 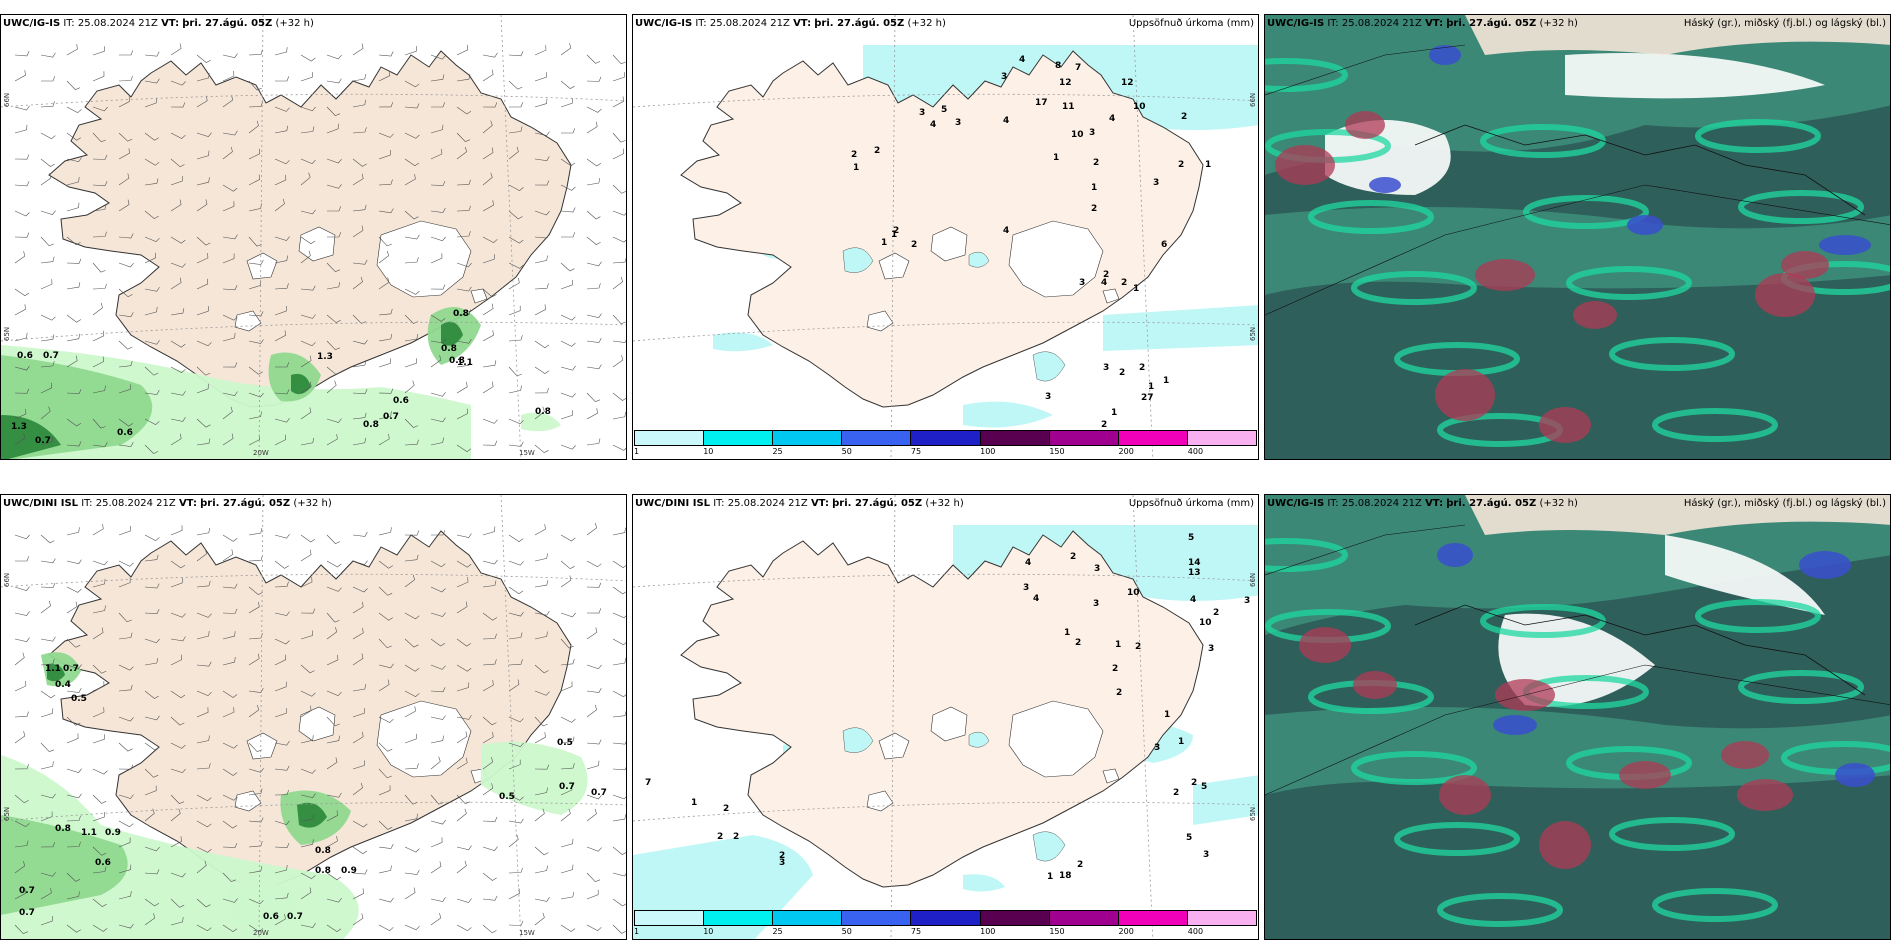 What do you see at coordinates (63, 829) in the screenshot?
I see `precip-value-label: 0.8` at bounding box center [63, 829].